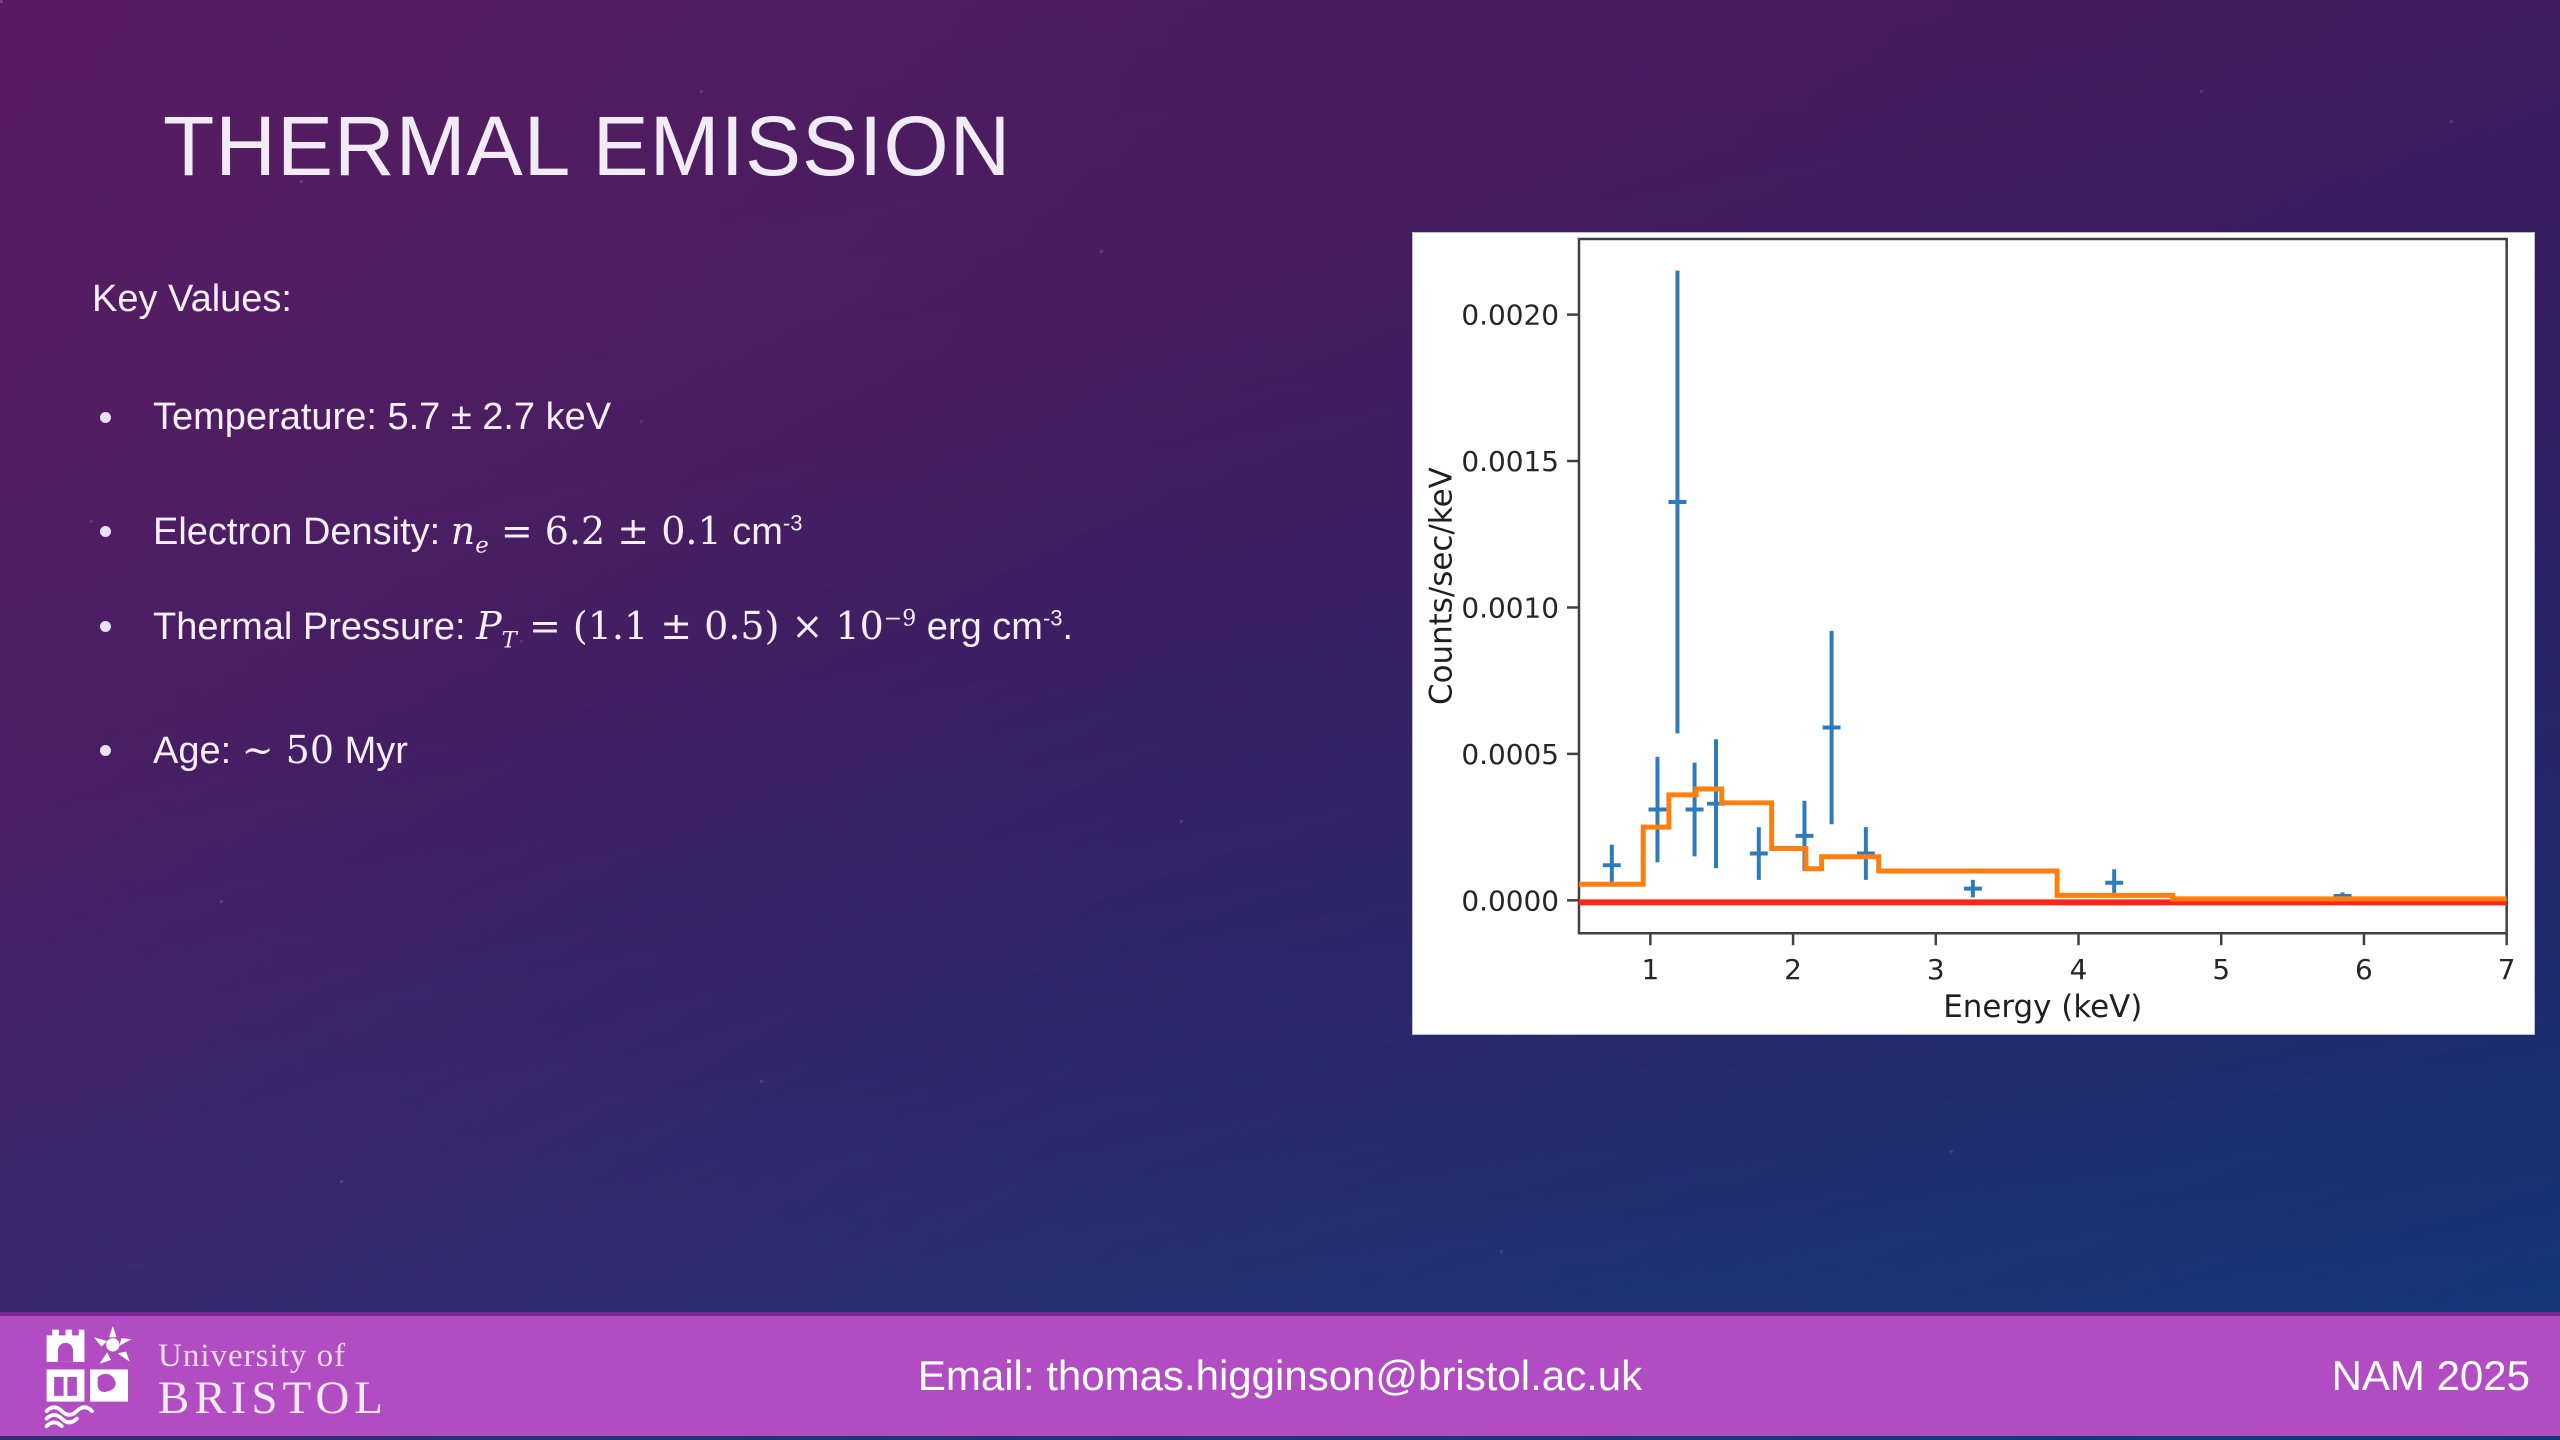  I want to click on bullet-text-temperature: Temperature: 5.7 ± 2.7 keV, so click(382, 418).